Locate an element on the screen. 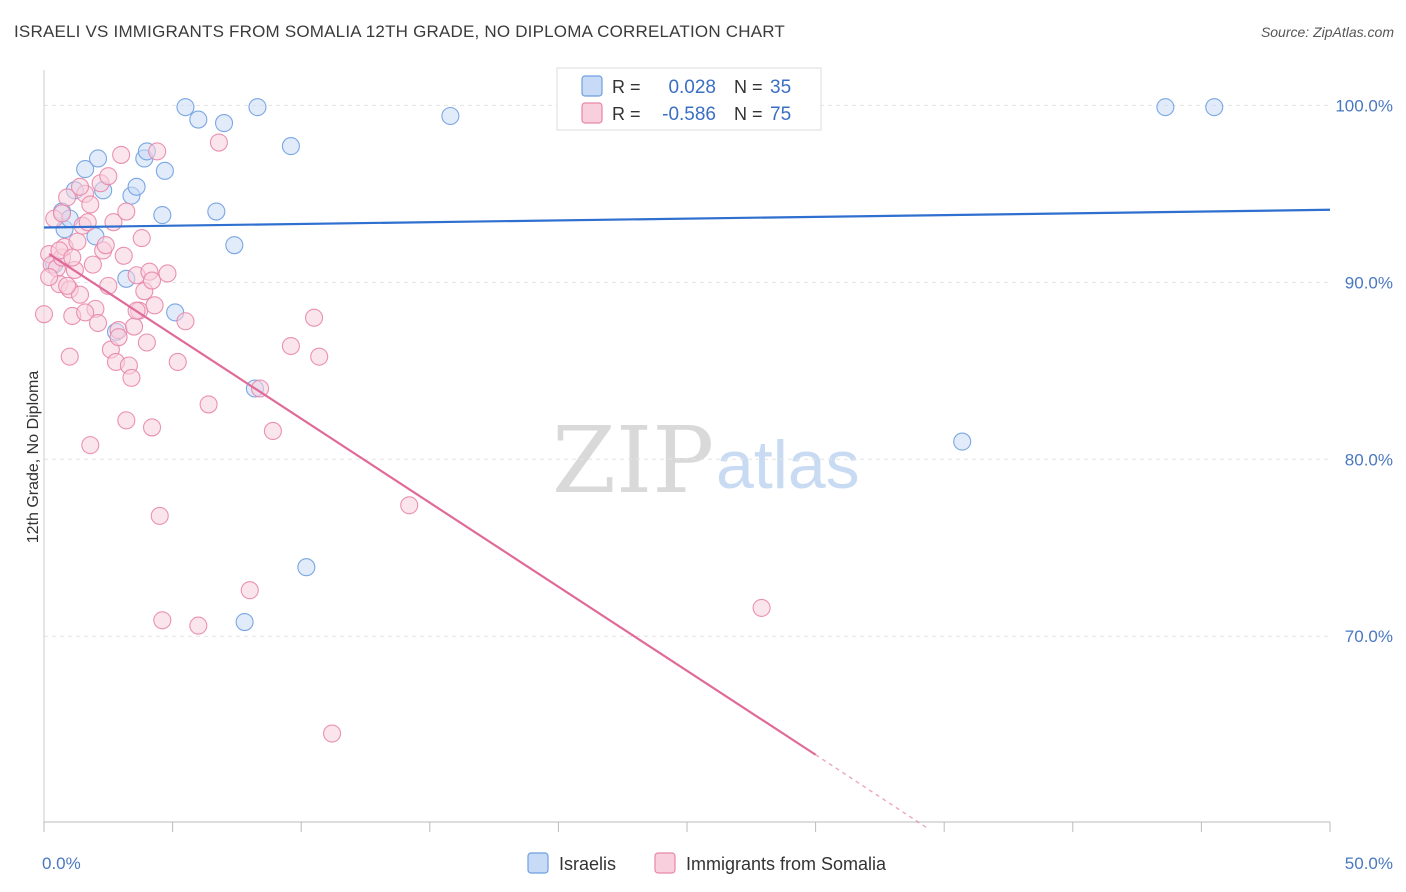  y-tick-label-0: 100.0% is located at coordinates (1364, 105).